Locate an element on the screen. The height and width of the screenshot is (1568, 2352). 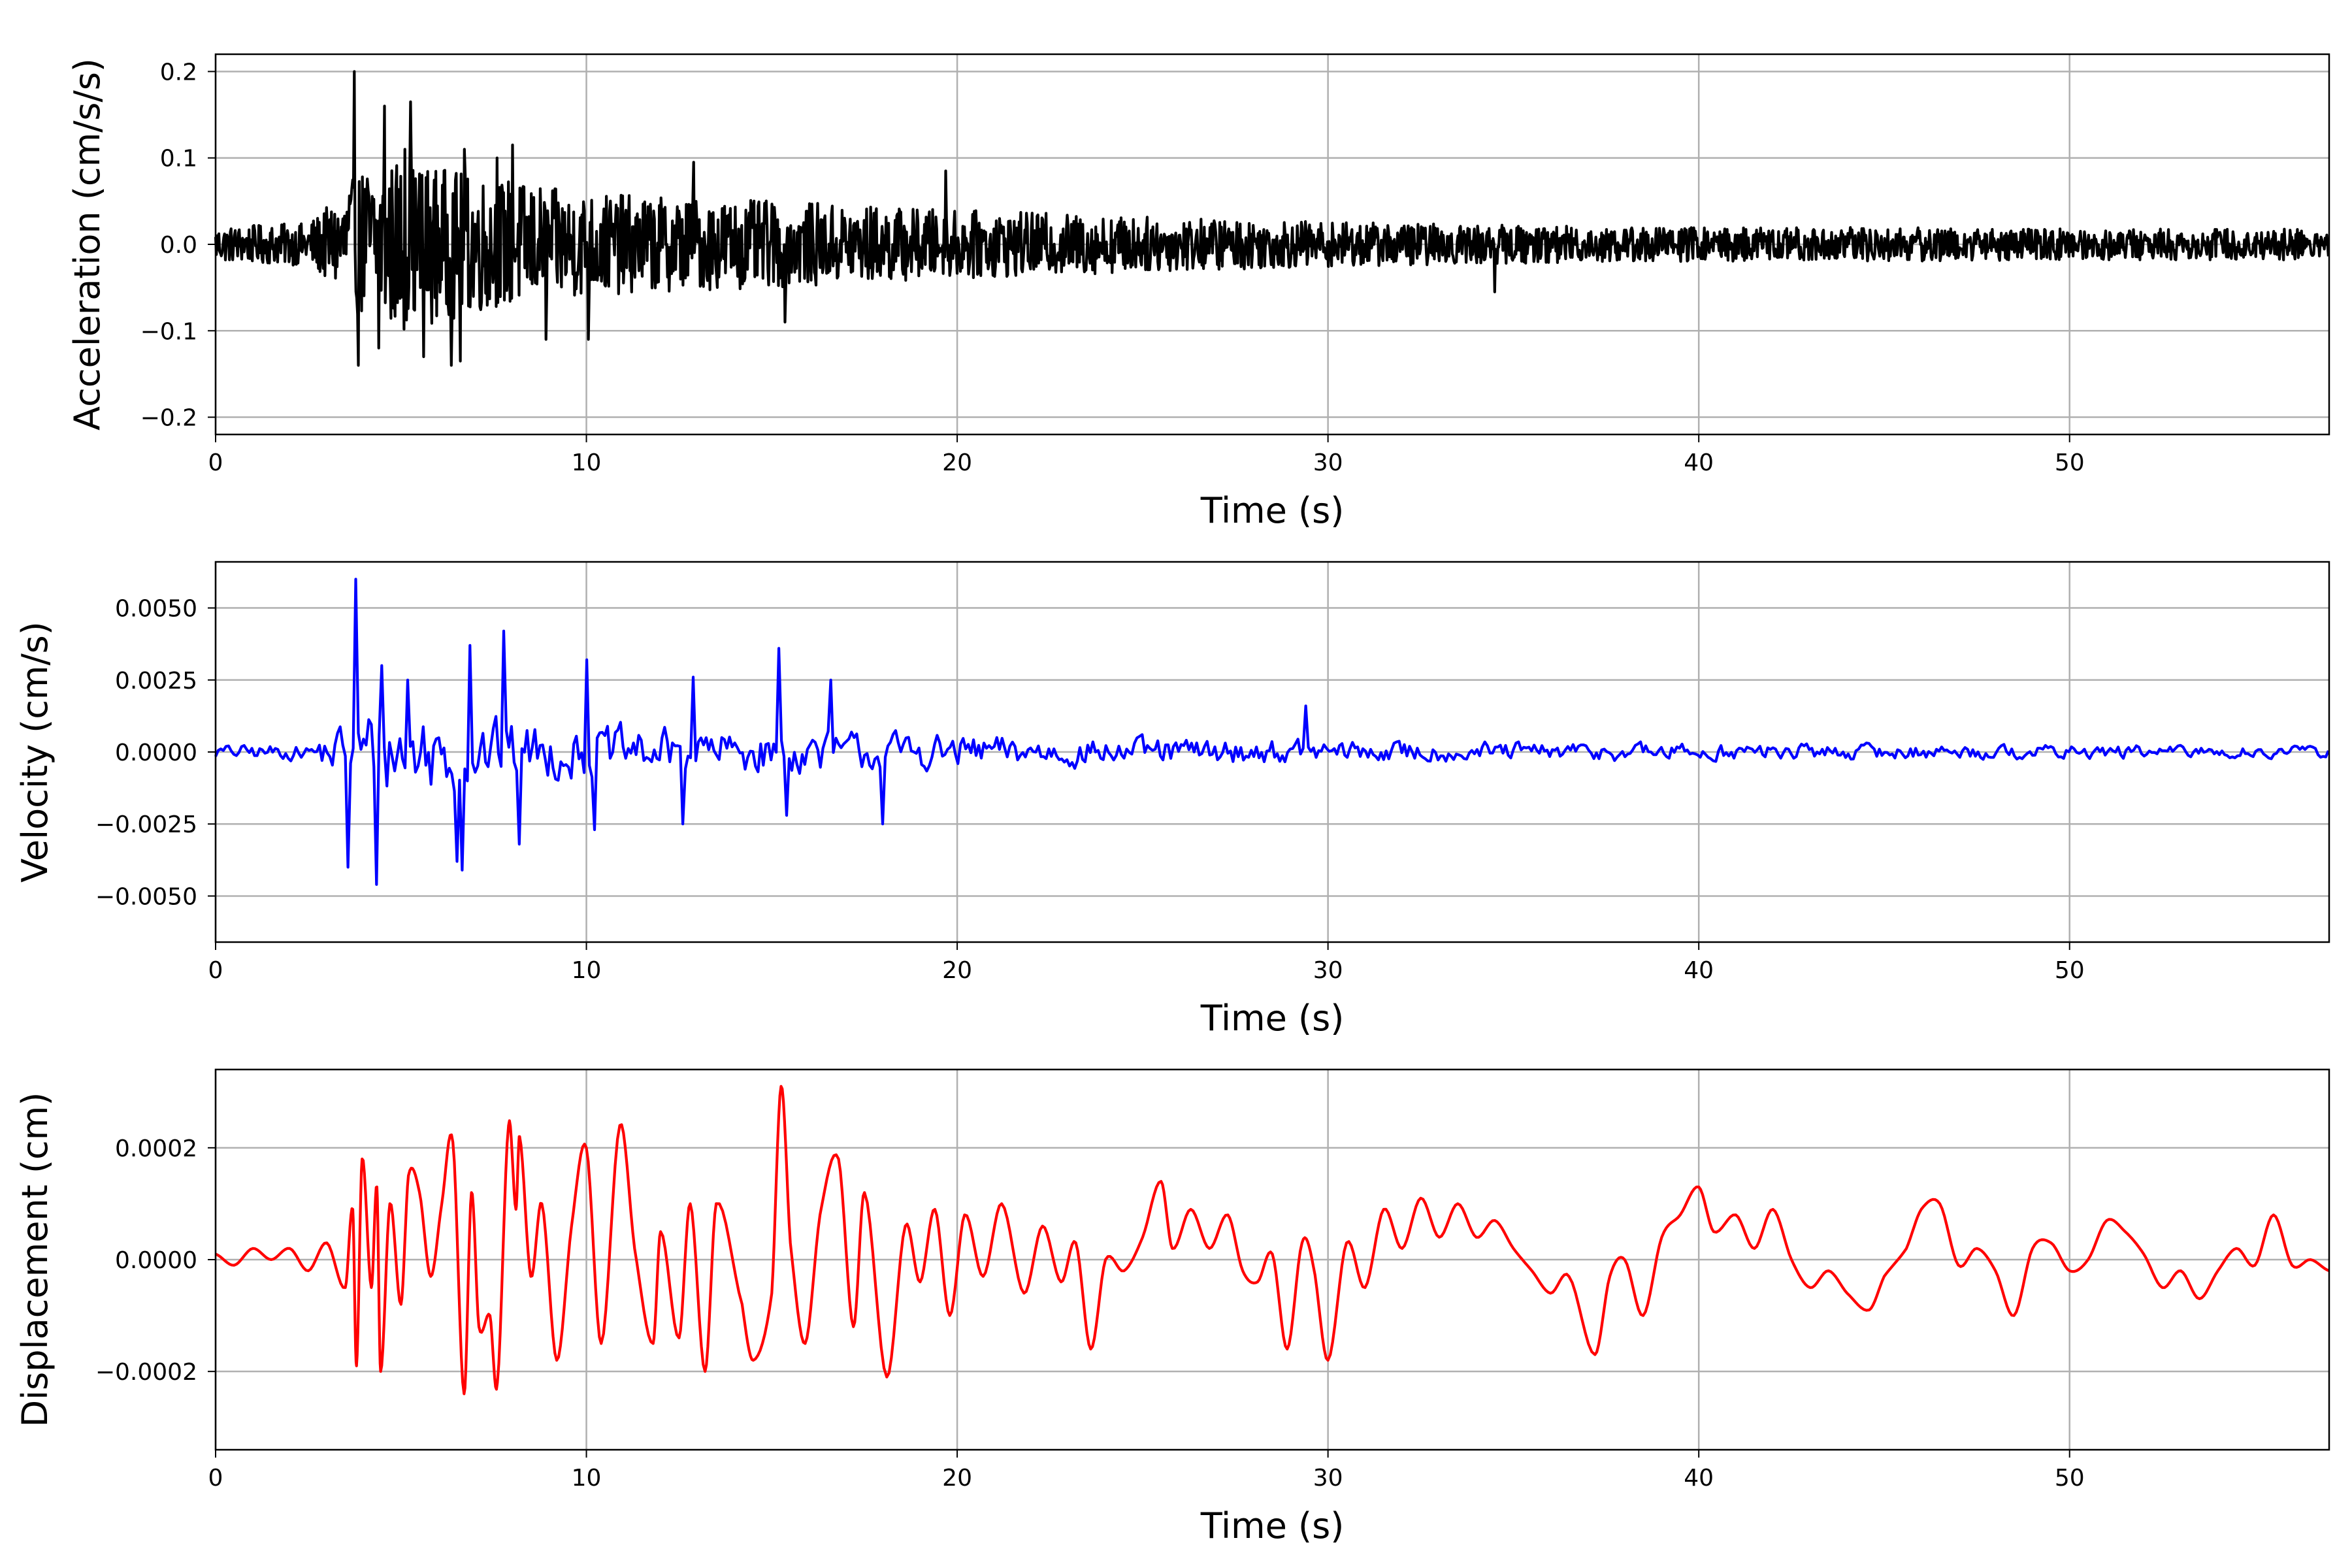
acceleration-x-tick-label: 0 is located at coordinates (215, 462).